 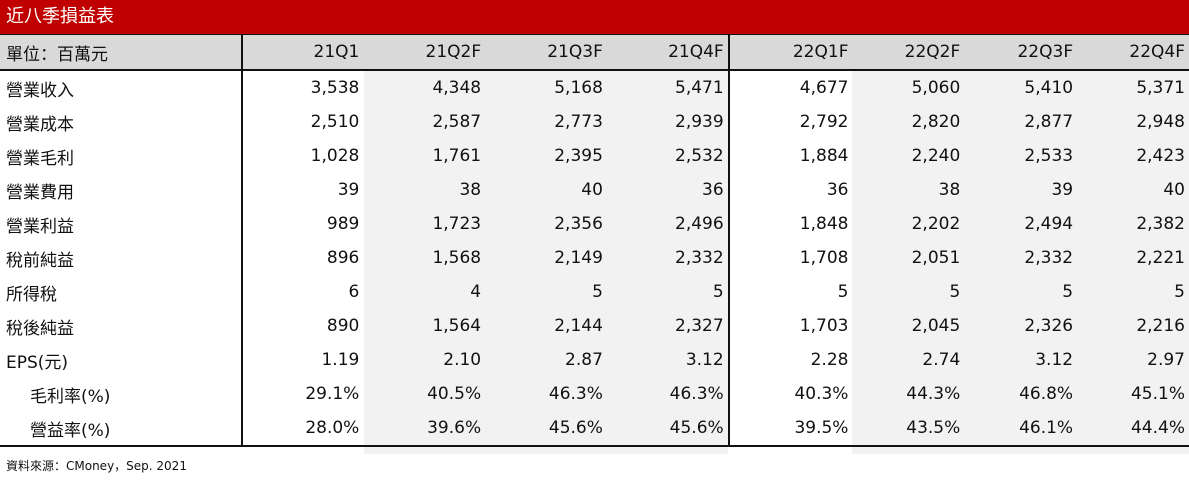 What do you see at coordinates (824, 156) in the screenshot?
I see `table-cell: 1,884` at bounding box center [824, 156].